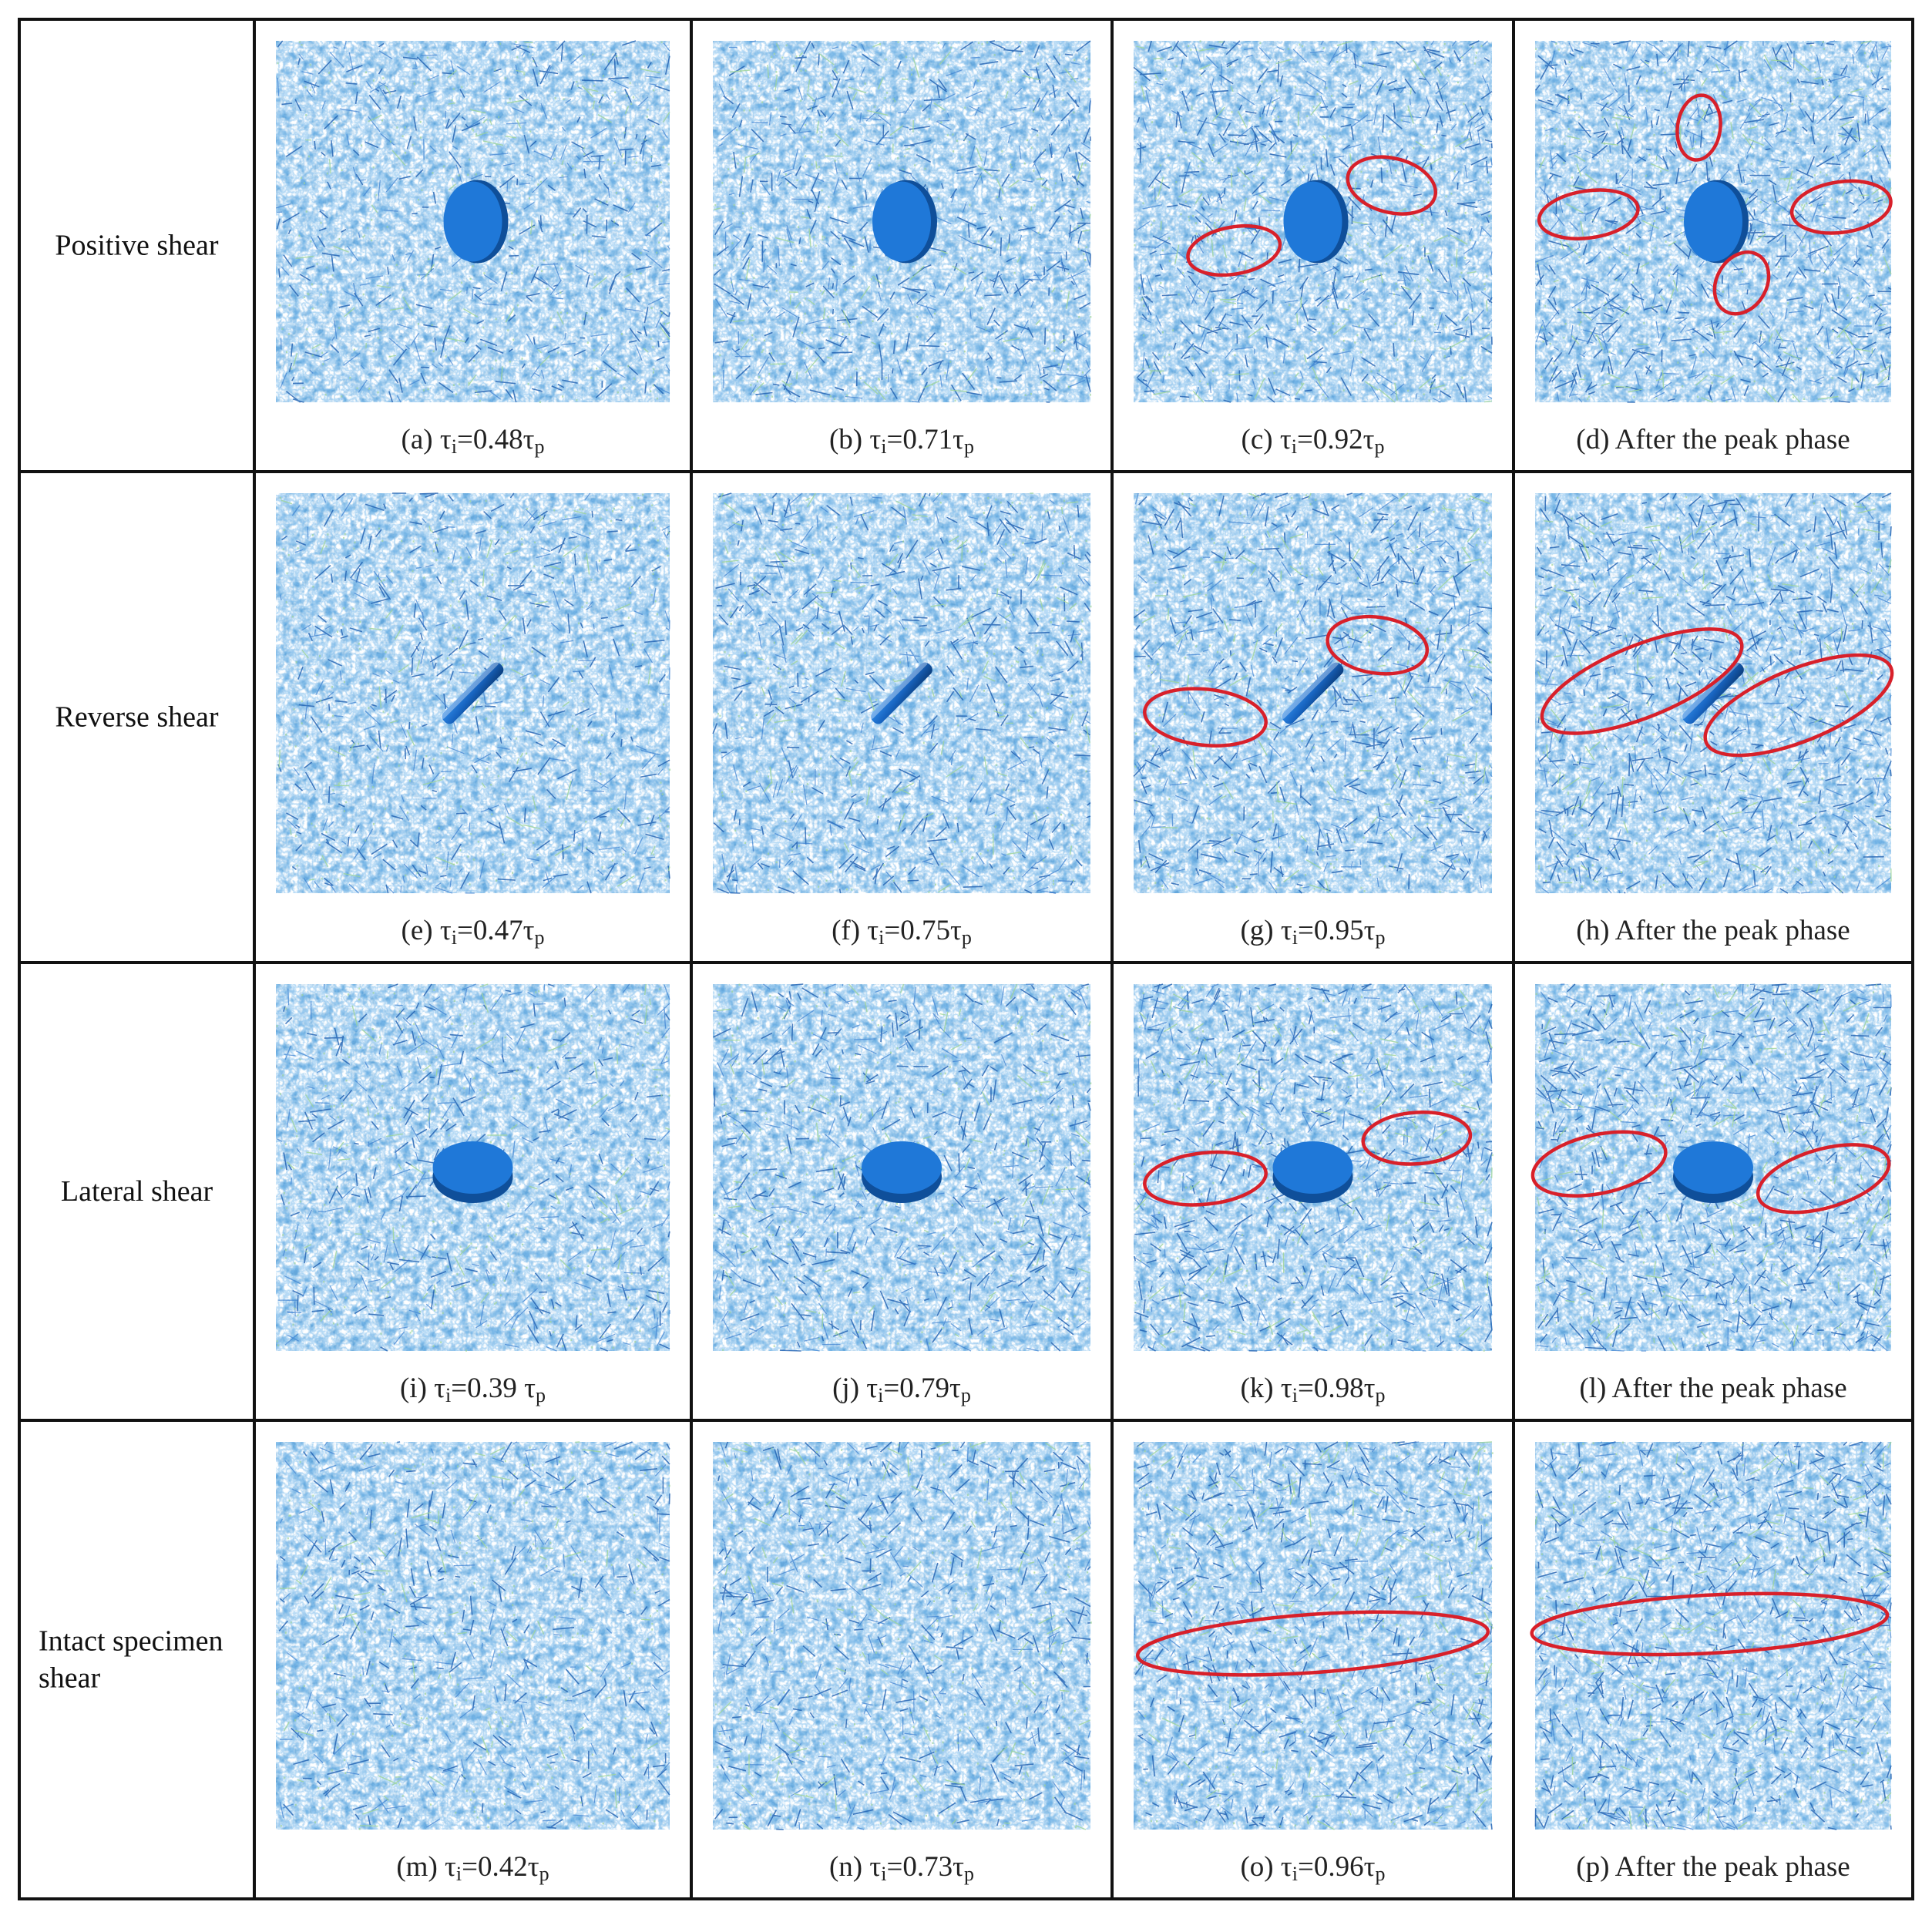 The image size is (1932, 1912). I want to click on panel-caption: (g) τi=0.95τp, so click(1312, 932).